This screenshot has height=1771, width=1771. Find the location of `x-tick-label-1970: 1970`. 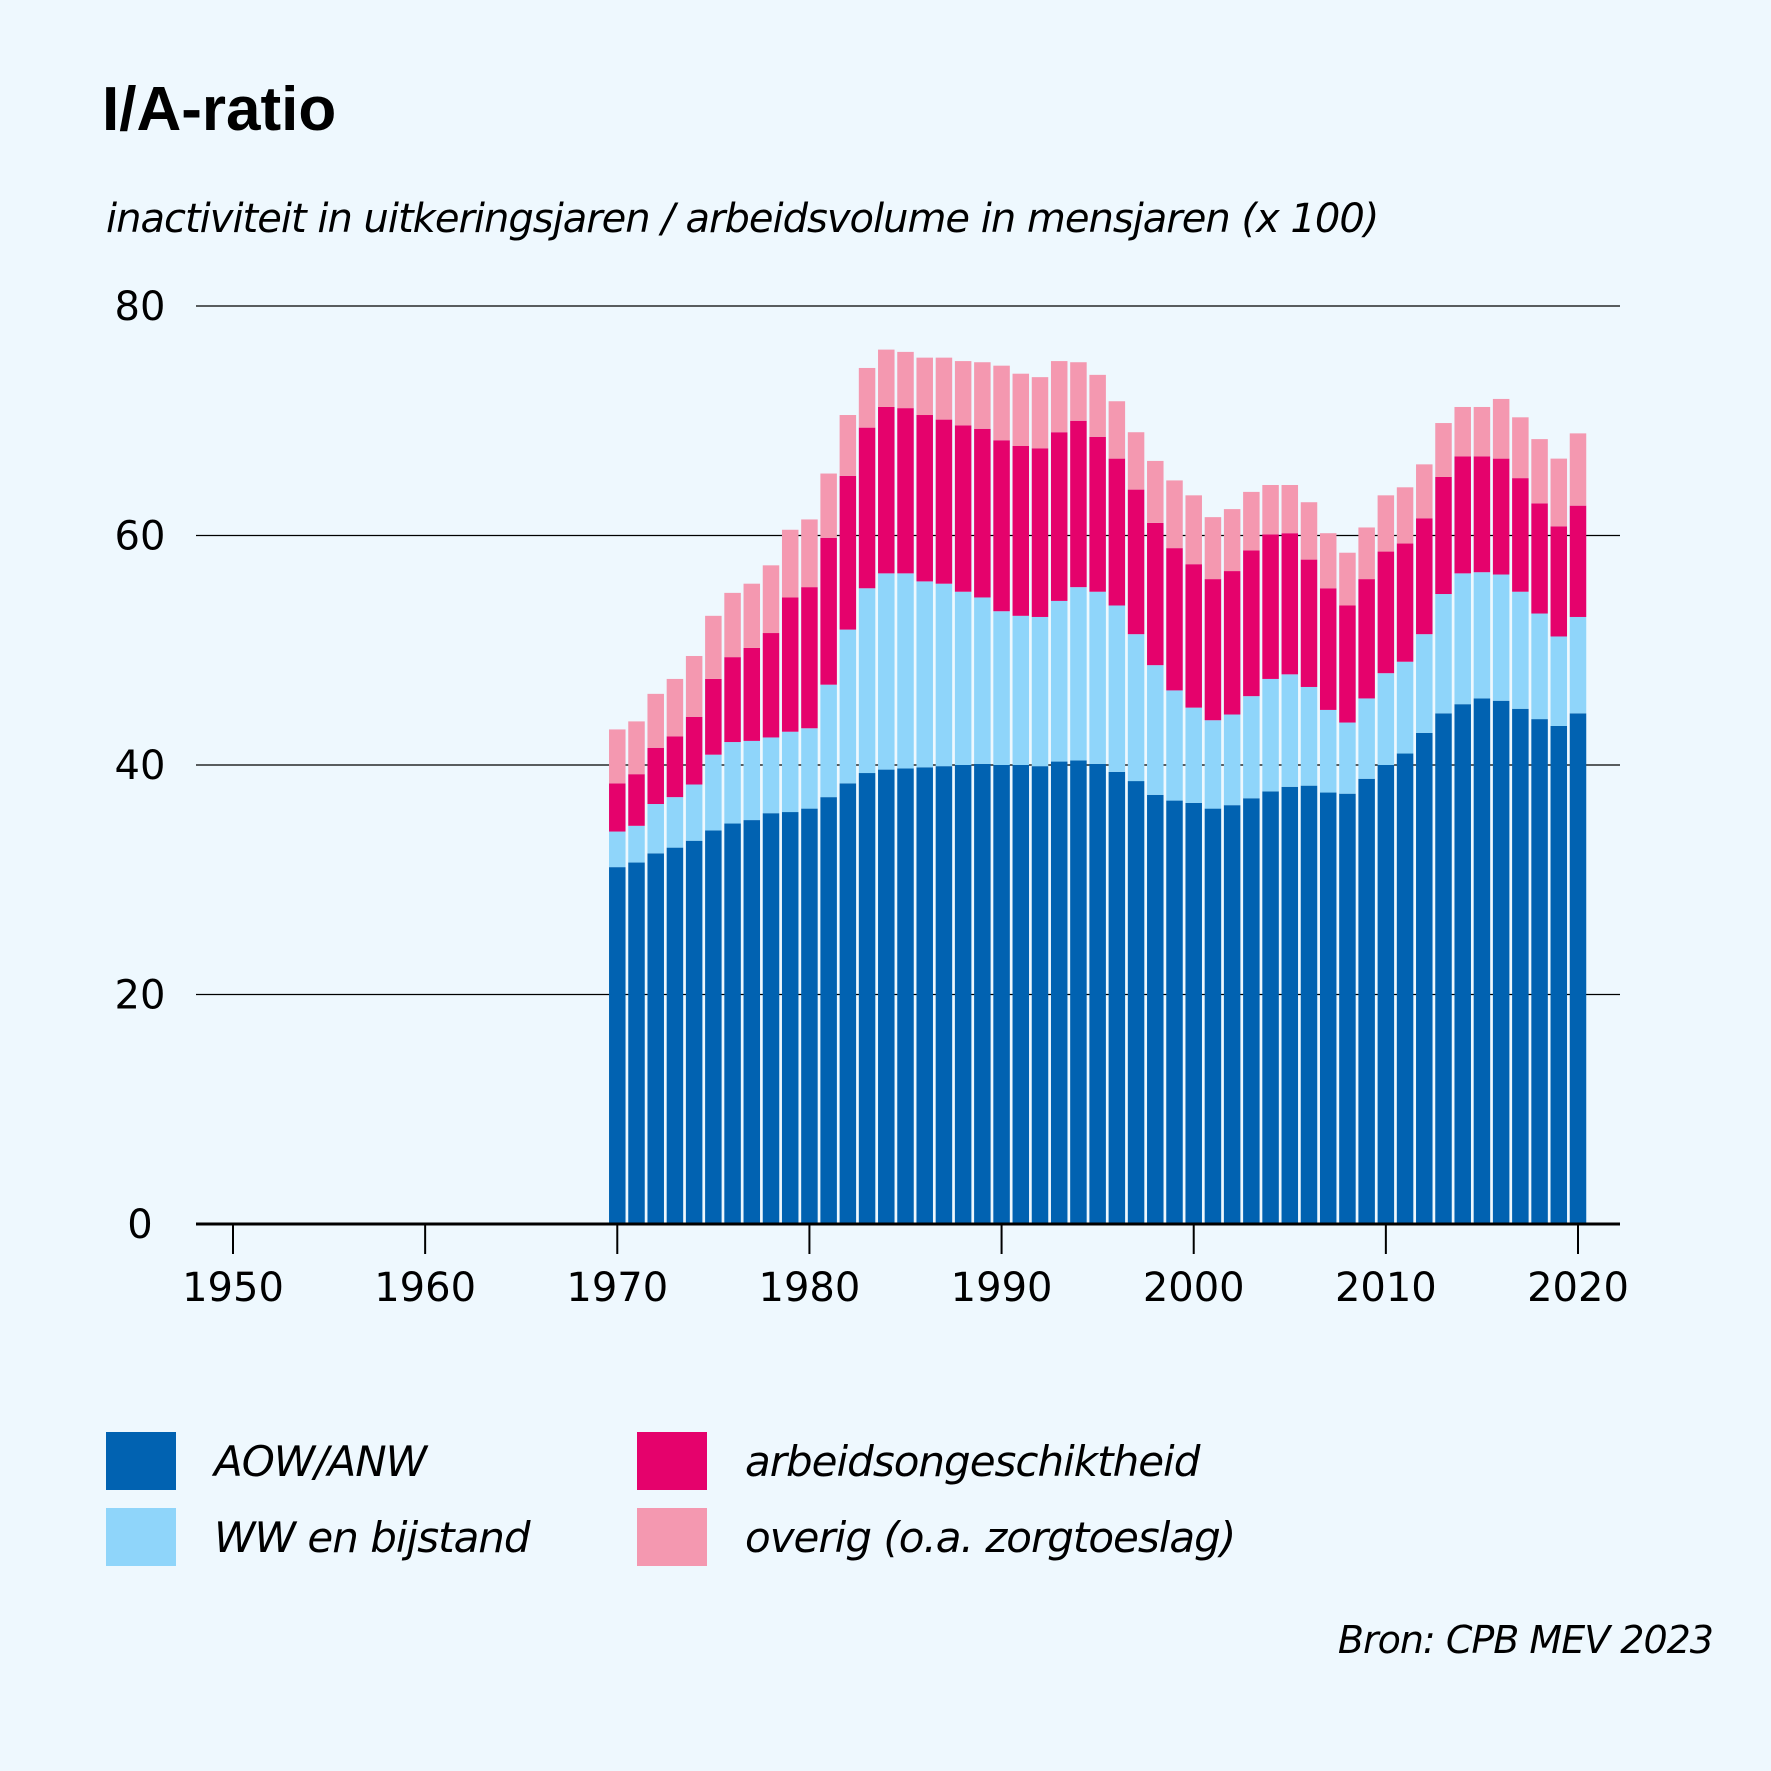

x-tick-label-1970: 1970 is located at coordinates (617, 1288).